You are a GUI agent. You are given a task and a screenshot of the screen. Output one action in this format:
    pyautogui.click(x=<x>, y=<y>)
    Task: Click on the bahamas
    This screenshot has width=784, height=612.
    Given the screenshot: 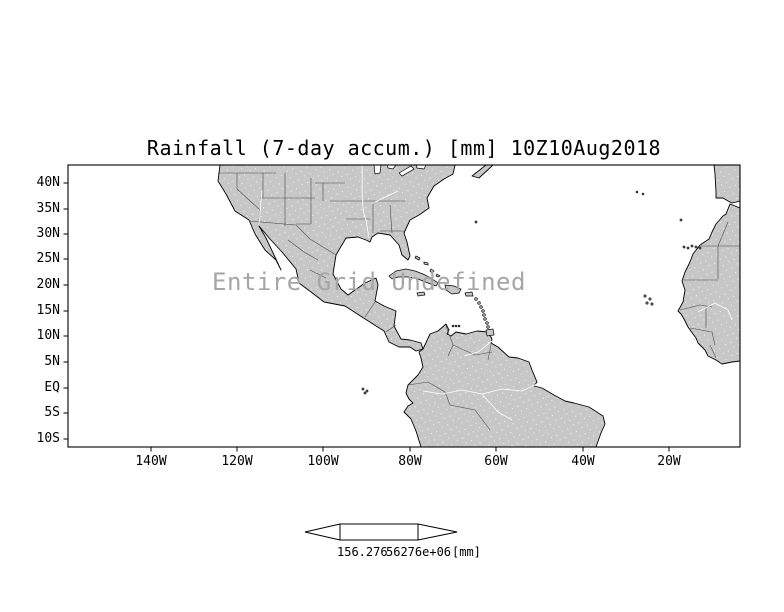 What is the action you would take?
    pyautogui.click(x=427, y=266)
    